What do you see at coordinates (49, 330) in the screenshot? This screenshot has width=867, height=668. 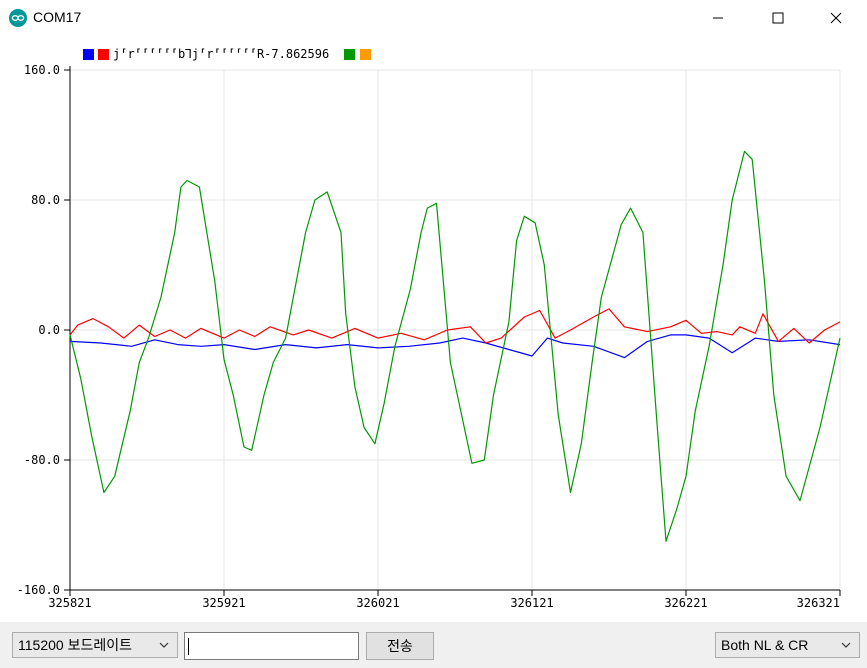 I see `y-tick-label: 0.0` at bounding box center [49, 330].